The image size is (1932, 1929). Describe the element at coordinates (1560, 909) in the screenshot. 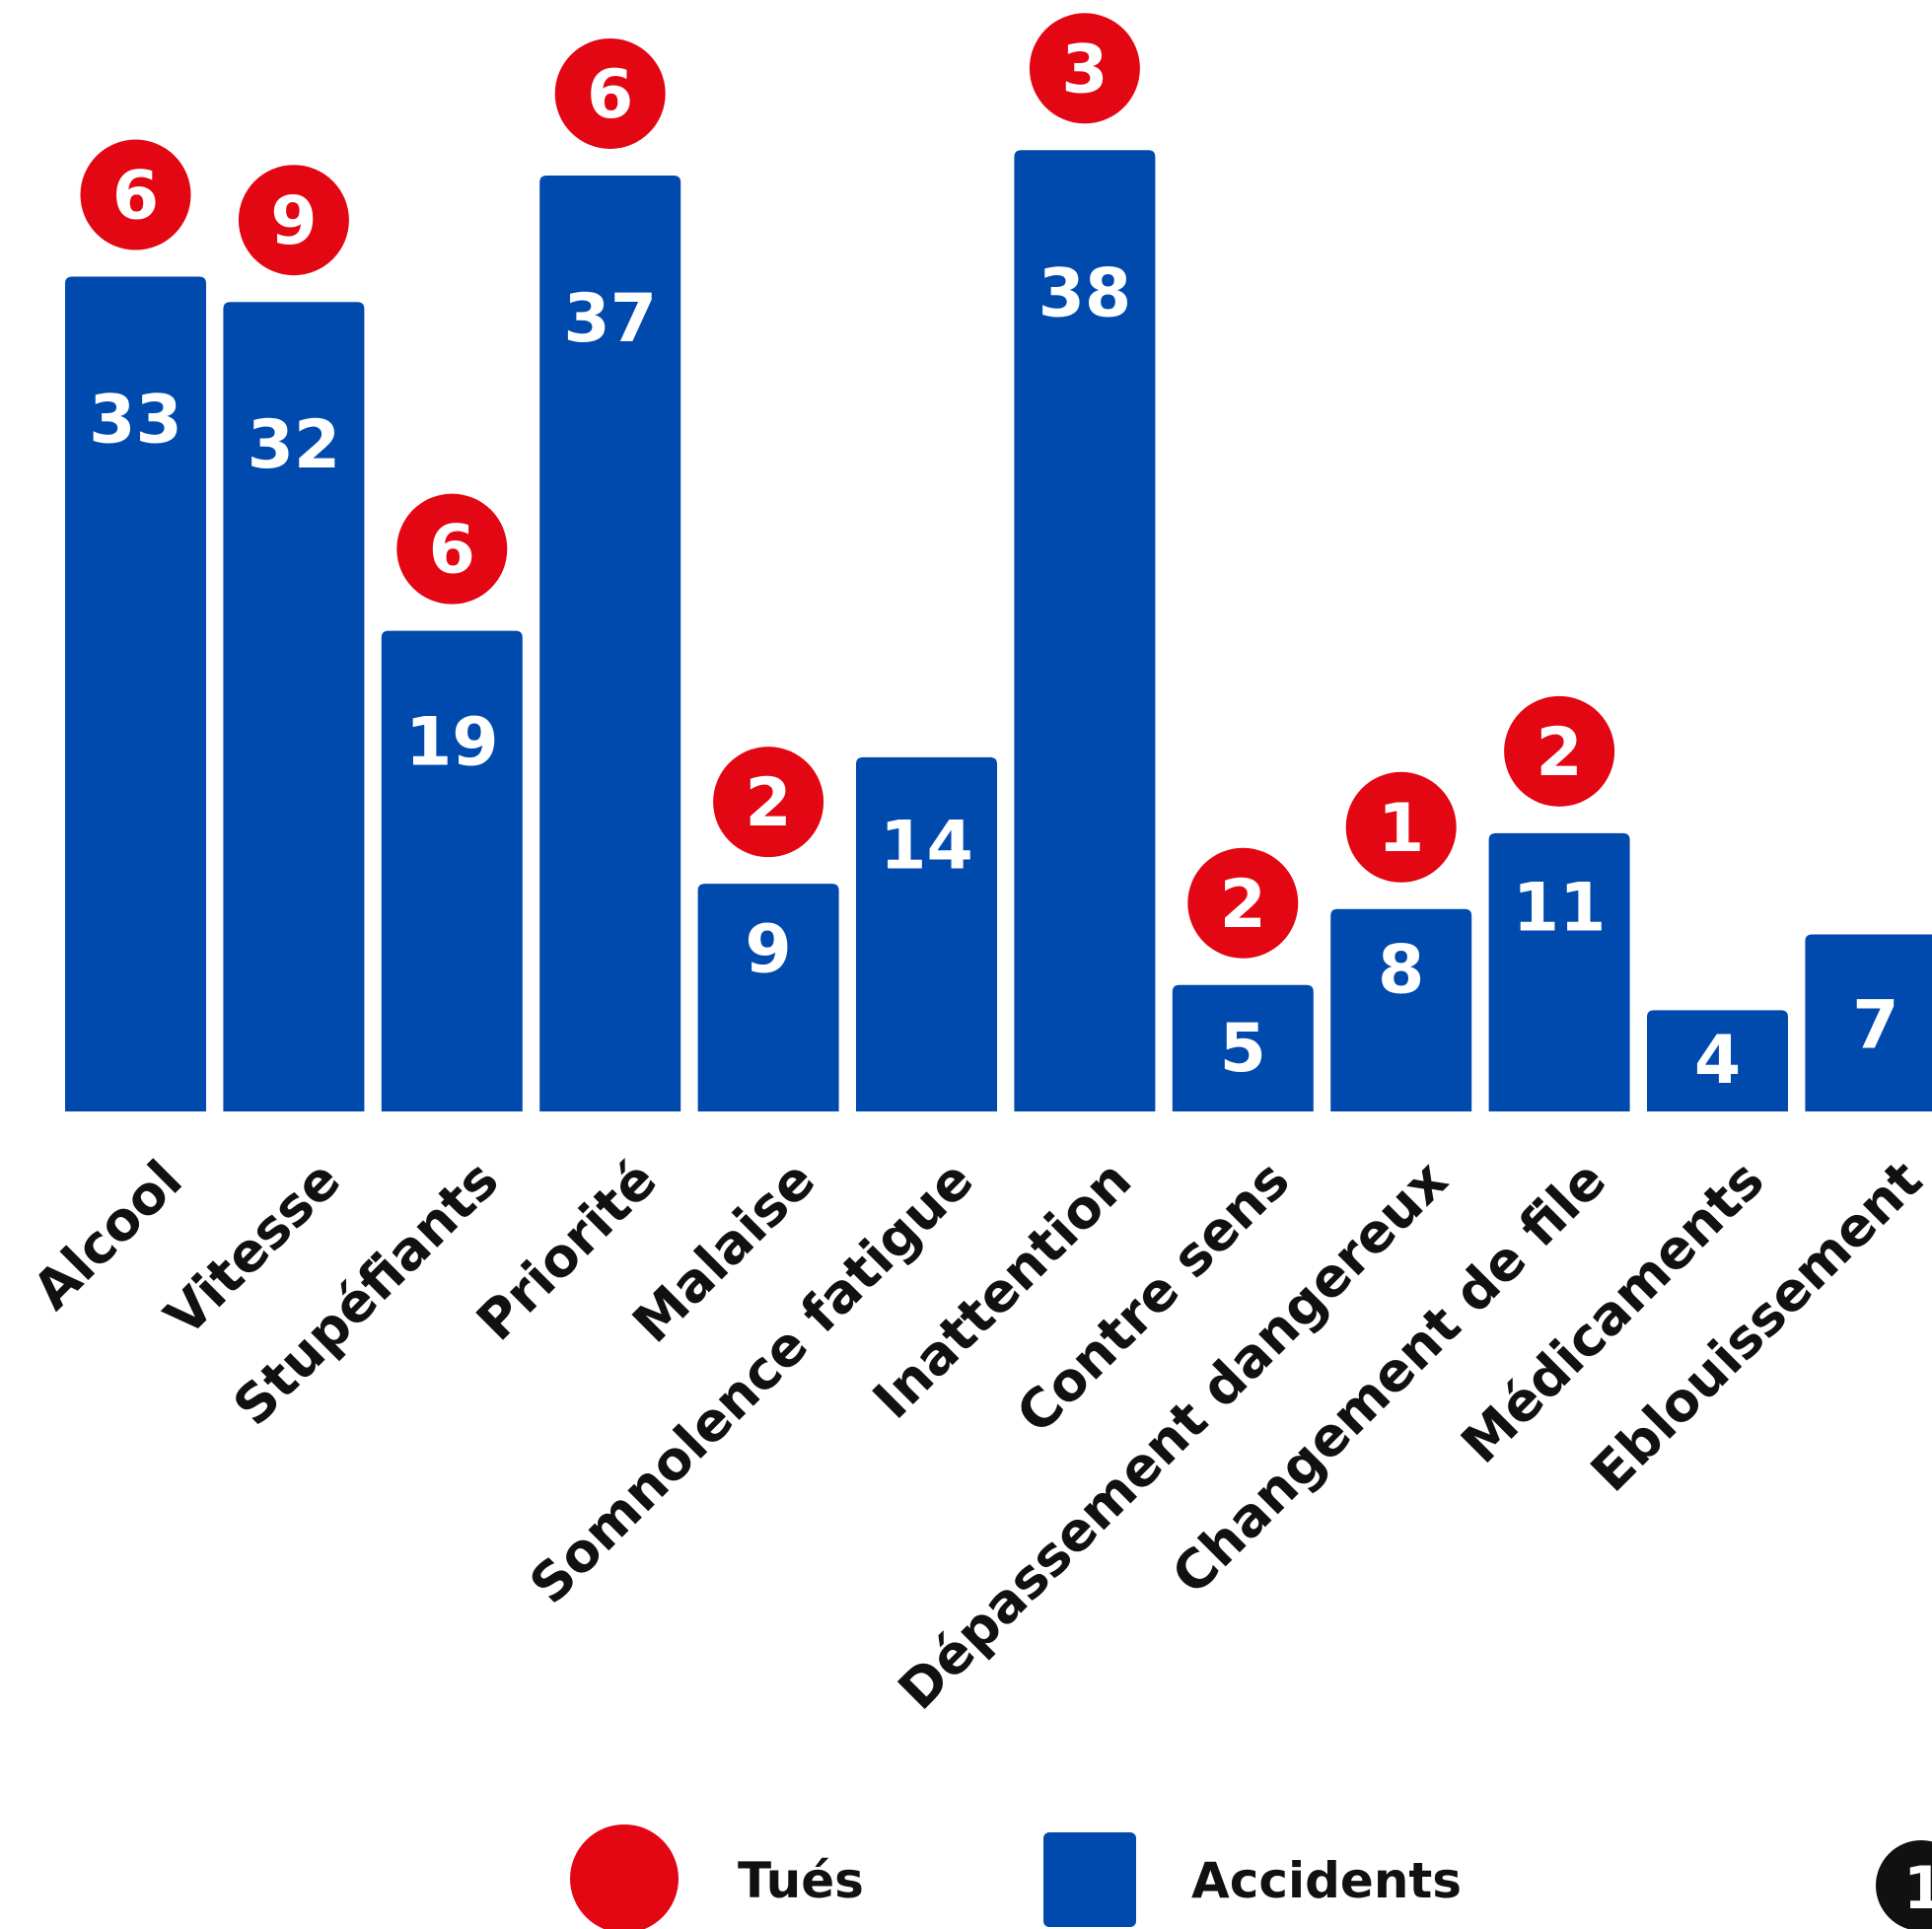

I see `bar-value-label: 11` at that location.